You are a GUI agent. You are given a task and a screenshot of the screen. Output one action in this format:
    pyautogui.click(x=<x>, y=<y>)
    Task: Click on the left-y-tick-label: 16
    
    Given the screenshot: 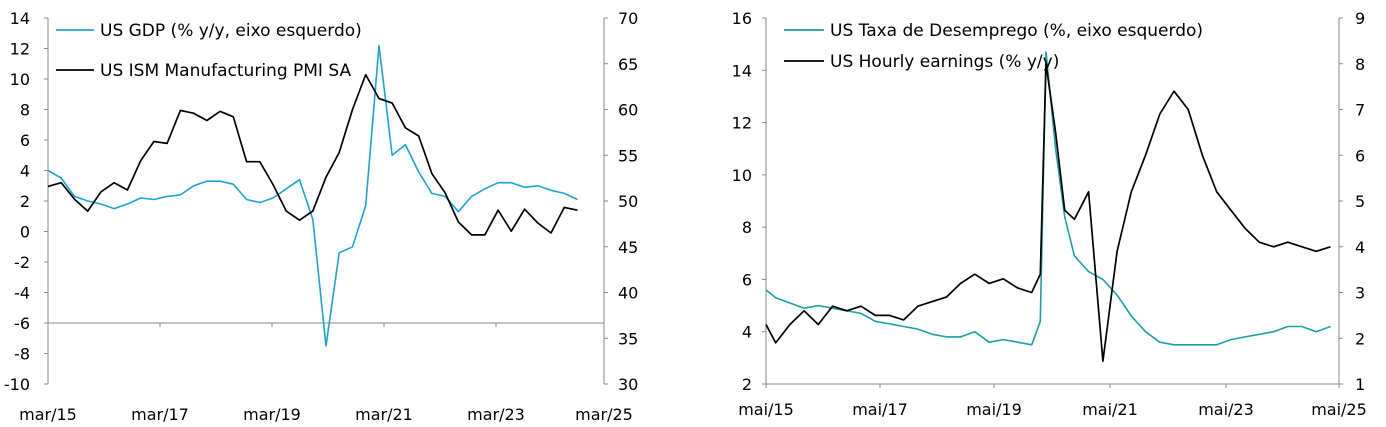 What is the action you would take?
    pyautogui.click(x=742, y=18)
    